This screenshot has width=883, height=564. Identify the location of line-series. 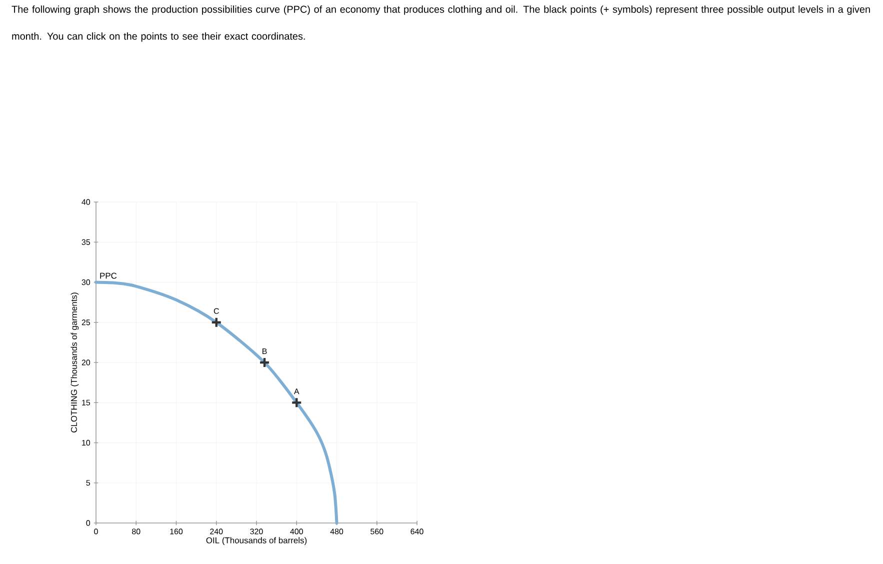
(216, 402).